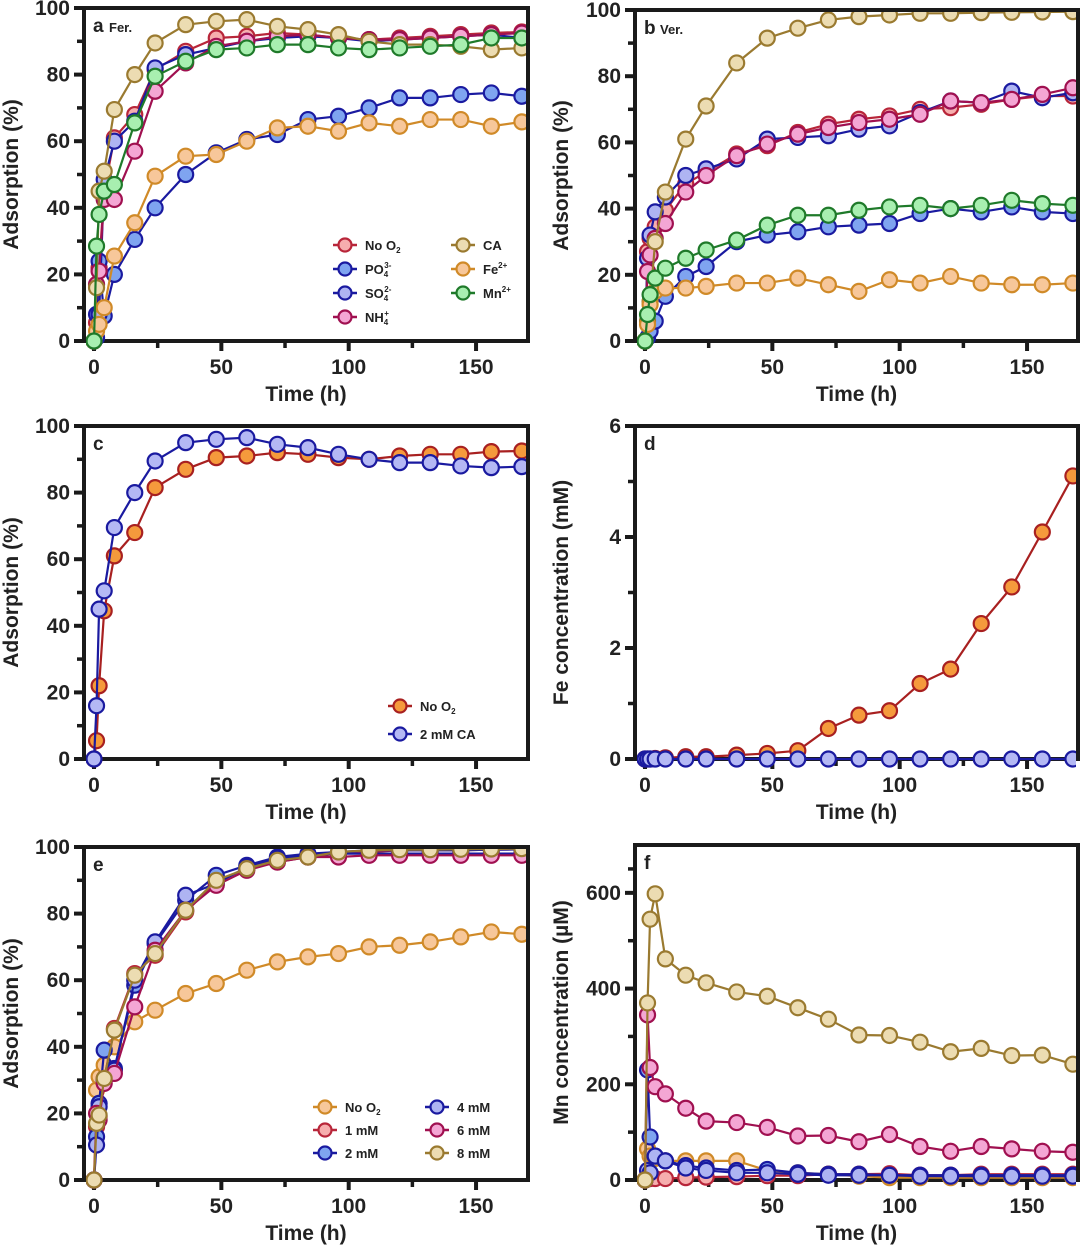  I want to click on panel-subtitle: Ver., so click(671, 29).